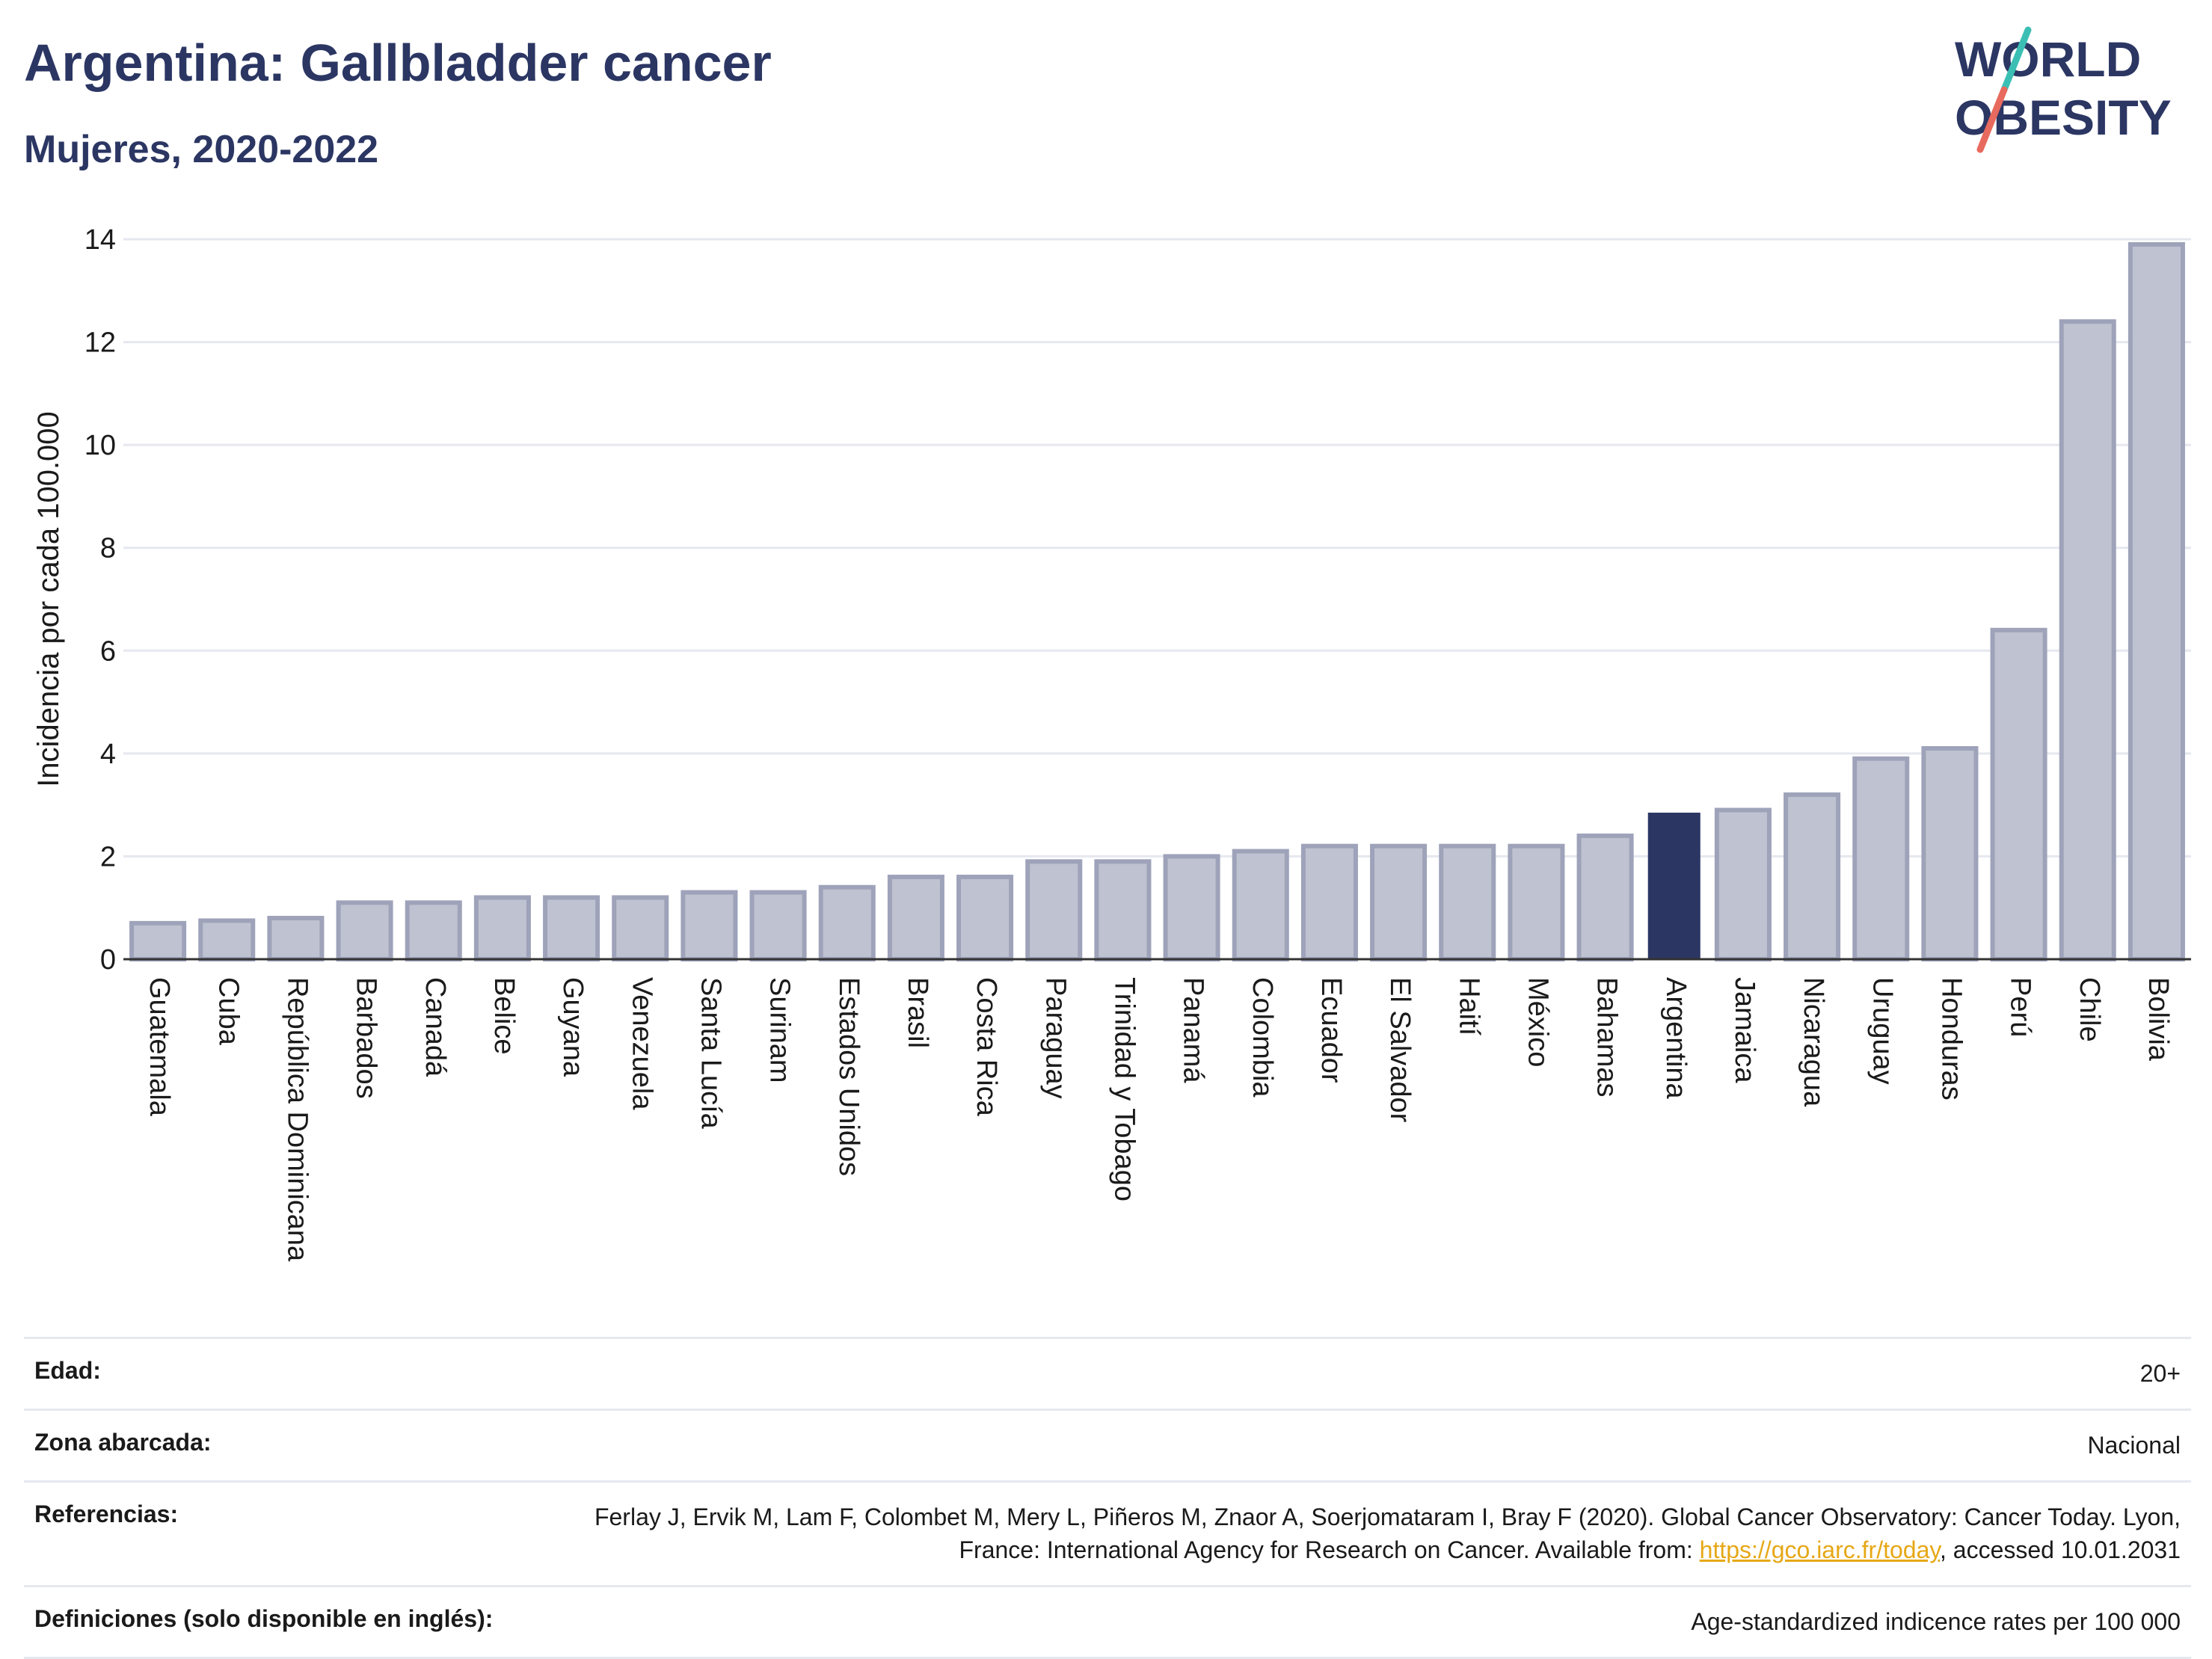 The width and height of the screenshot is (2212, 1659). Describe the element at coordinates (1107, 1444) in the screenshot. I see `info-row-zone: Zona abarcada: Nacional` at that location.